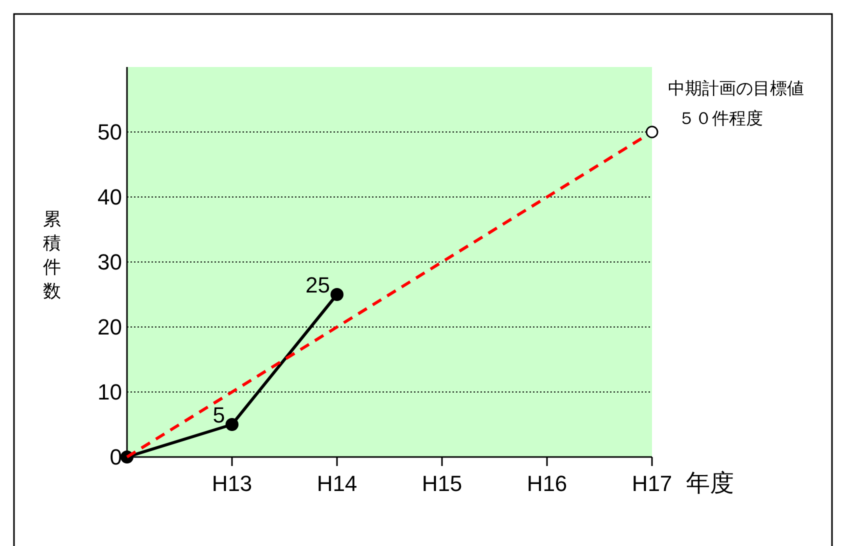 Image resolution: width=846 pixels, height=546 pixels. I want to click on y-tick-label: 40, so click(110, 197).